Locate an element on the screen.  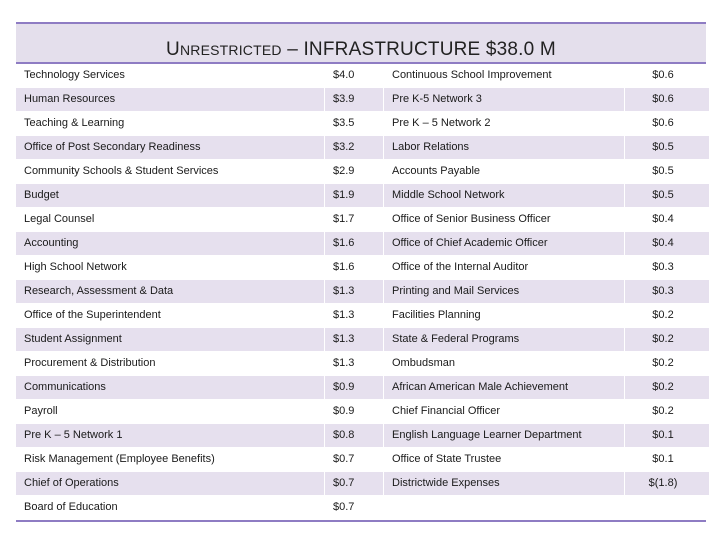
right-name-cell: Ombudsman is located at coordinates (504, 363).